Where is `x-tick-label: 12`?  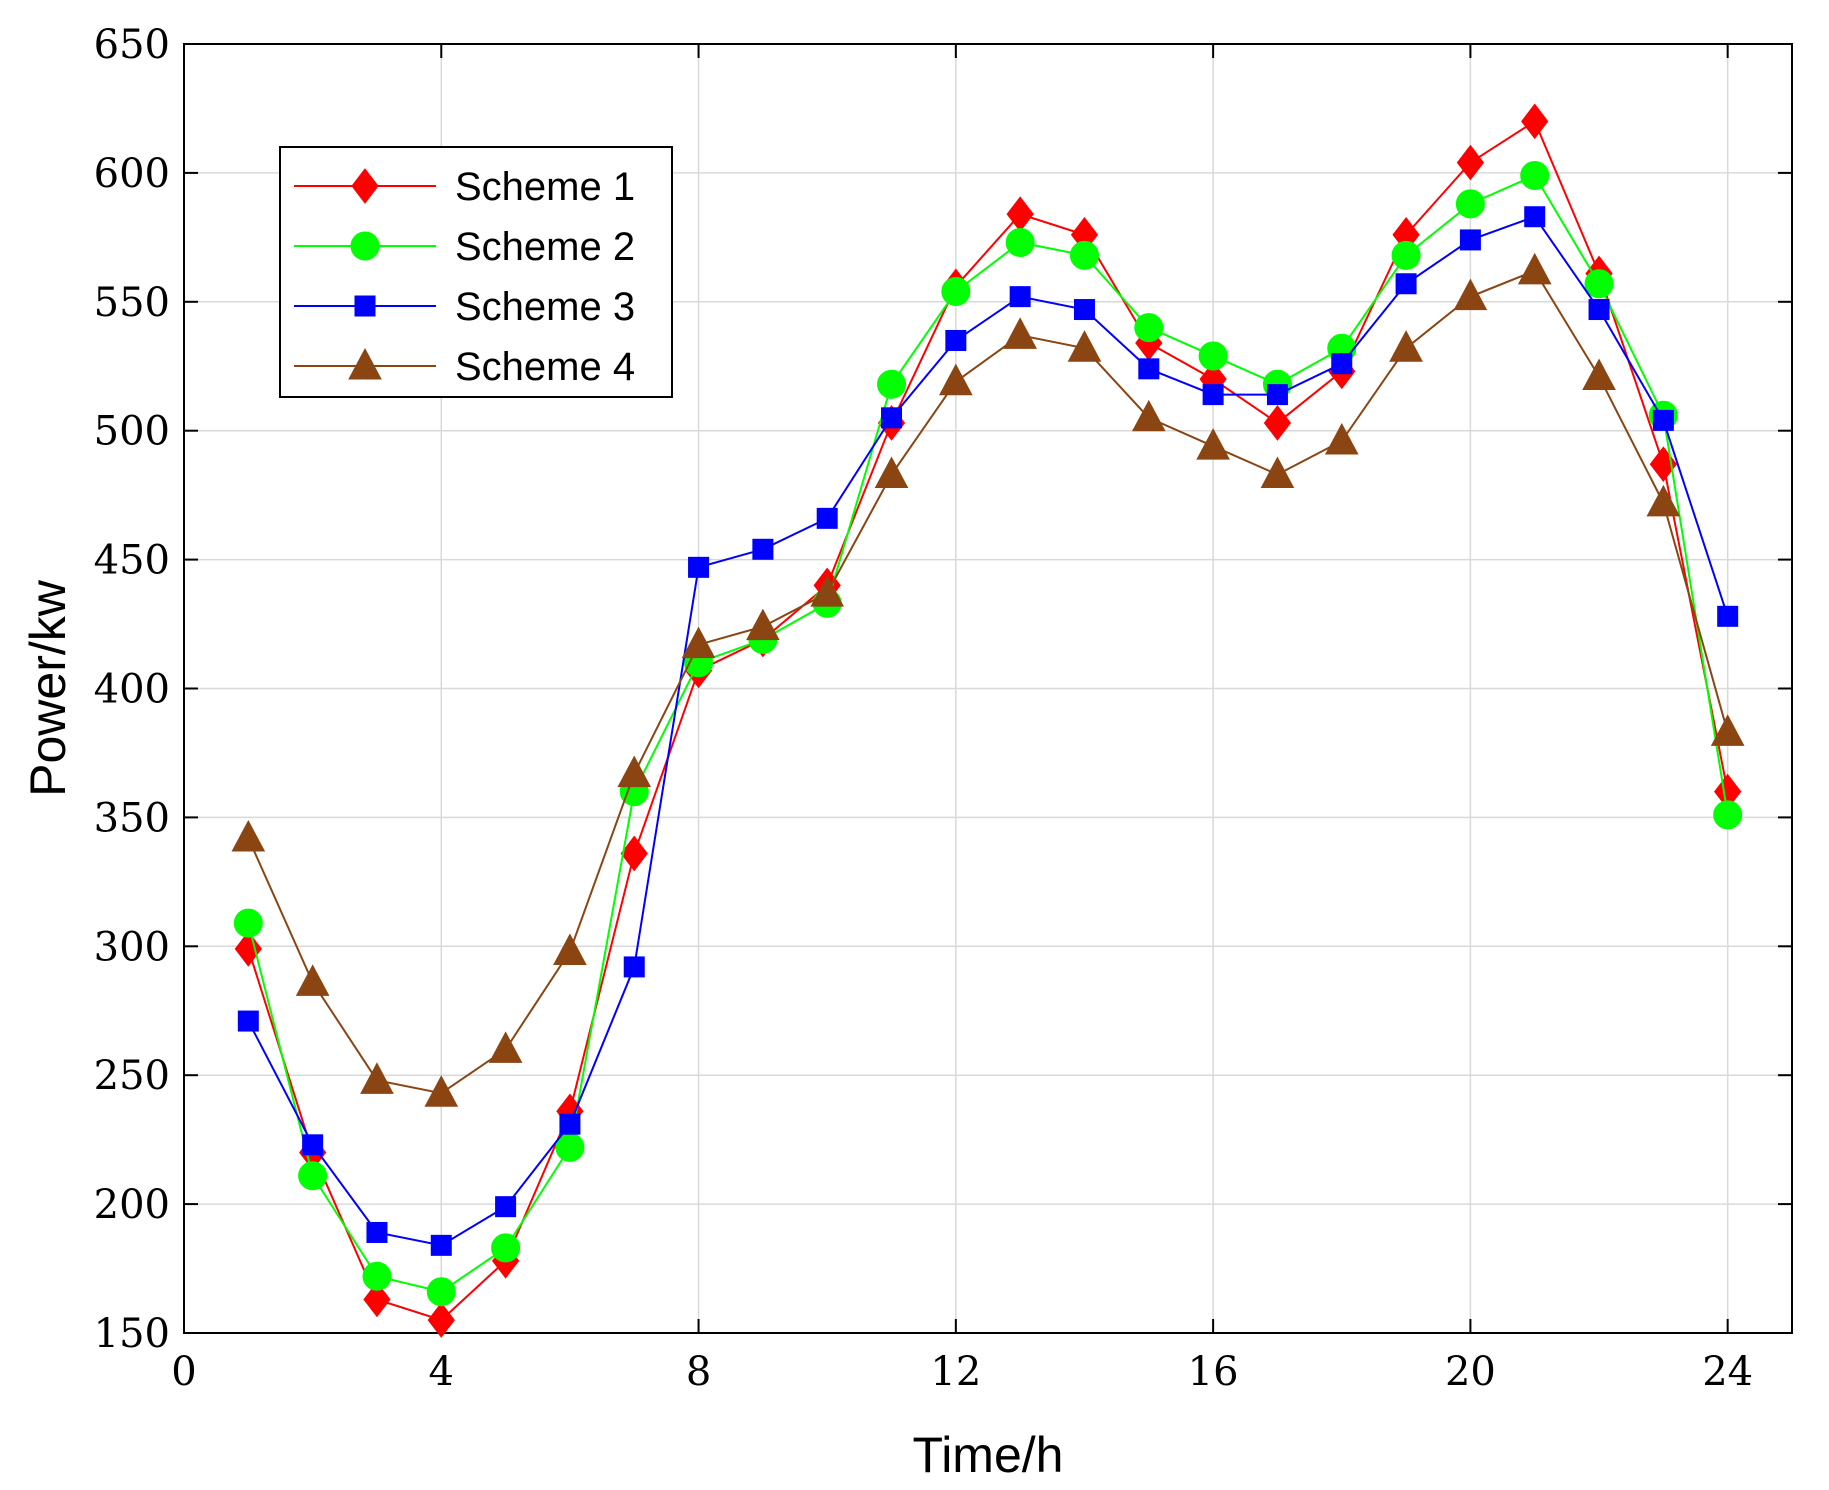 x-tick-label: 12 is located at coordinates (955, 1372).